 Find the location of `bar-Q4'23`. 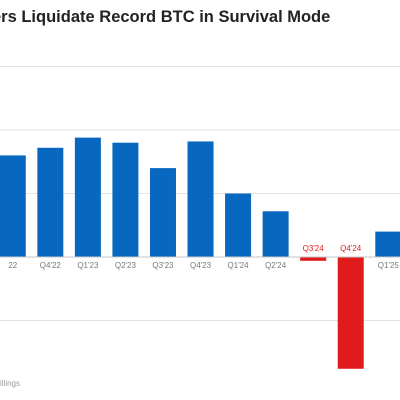

bar-Q4'23 is located at coordinates (200, 199).